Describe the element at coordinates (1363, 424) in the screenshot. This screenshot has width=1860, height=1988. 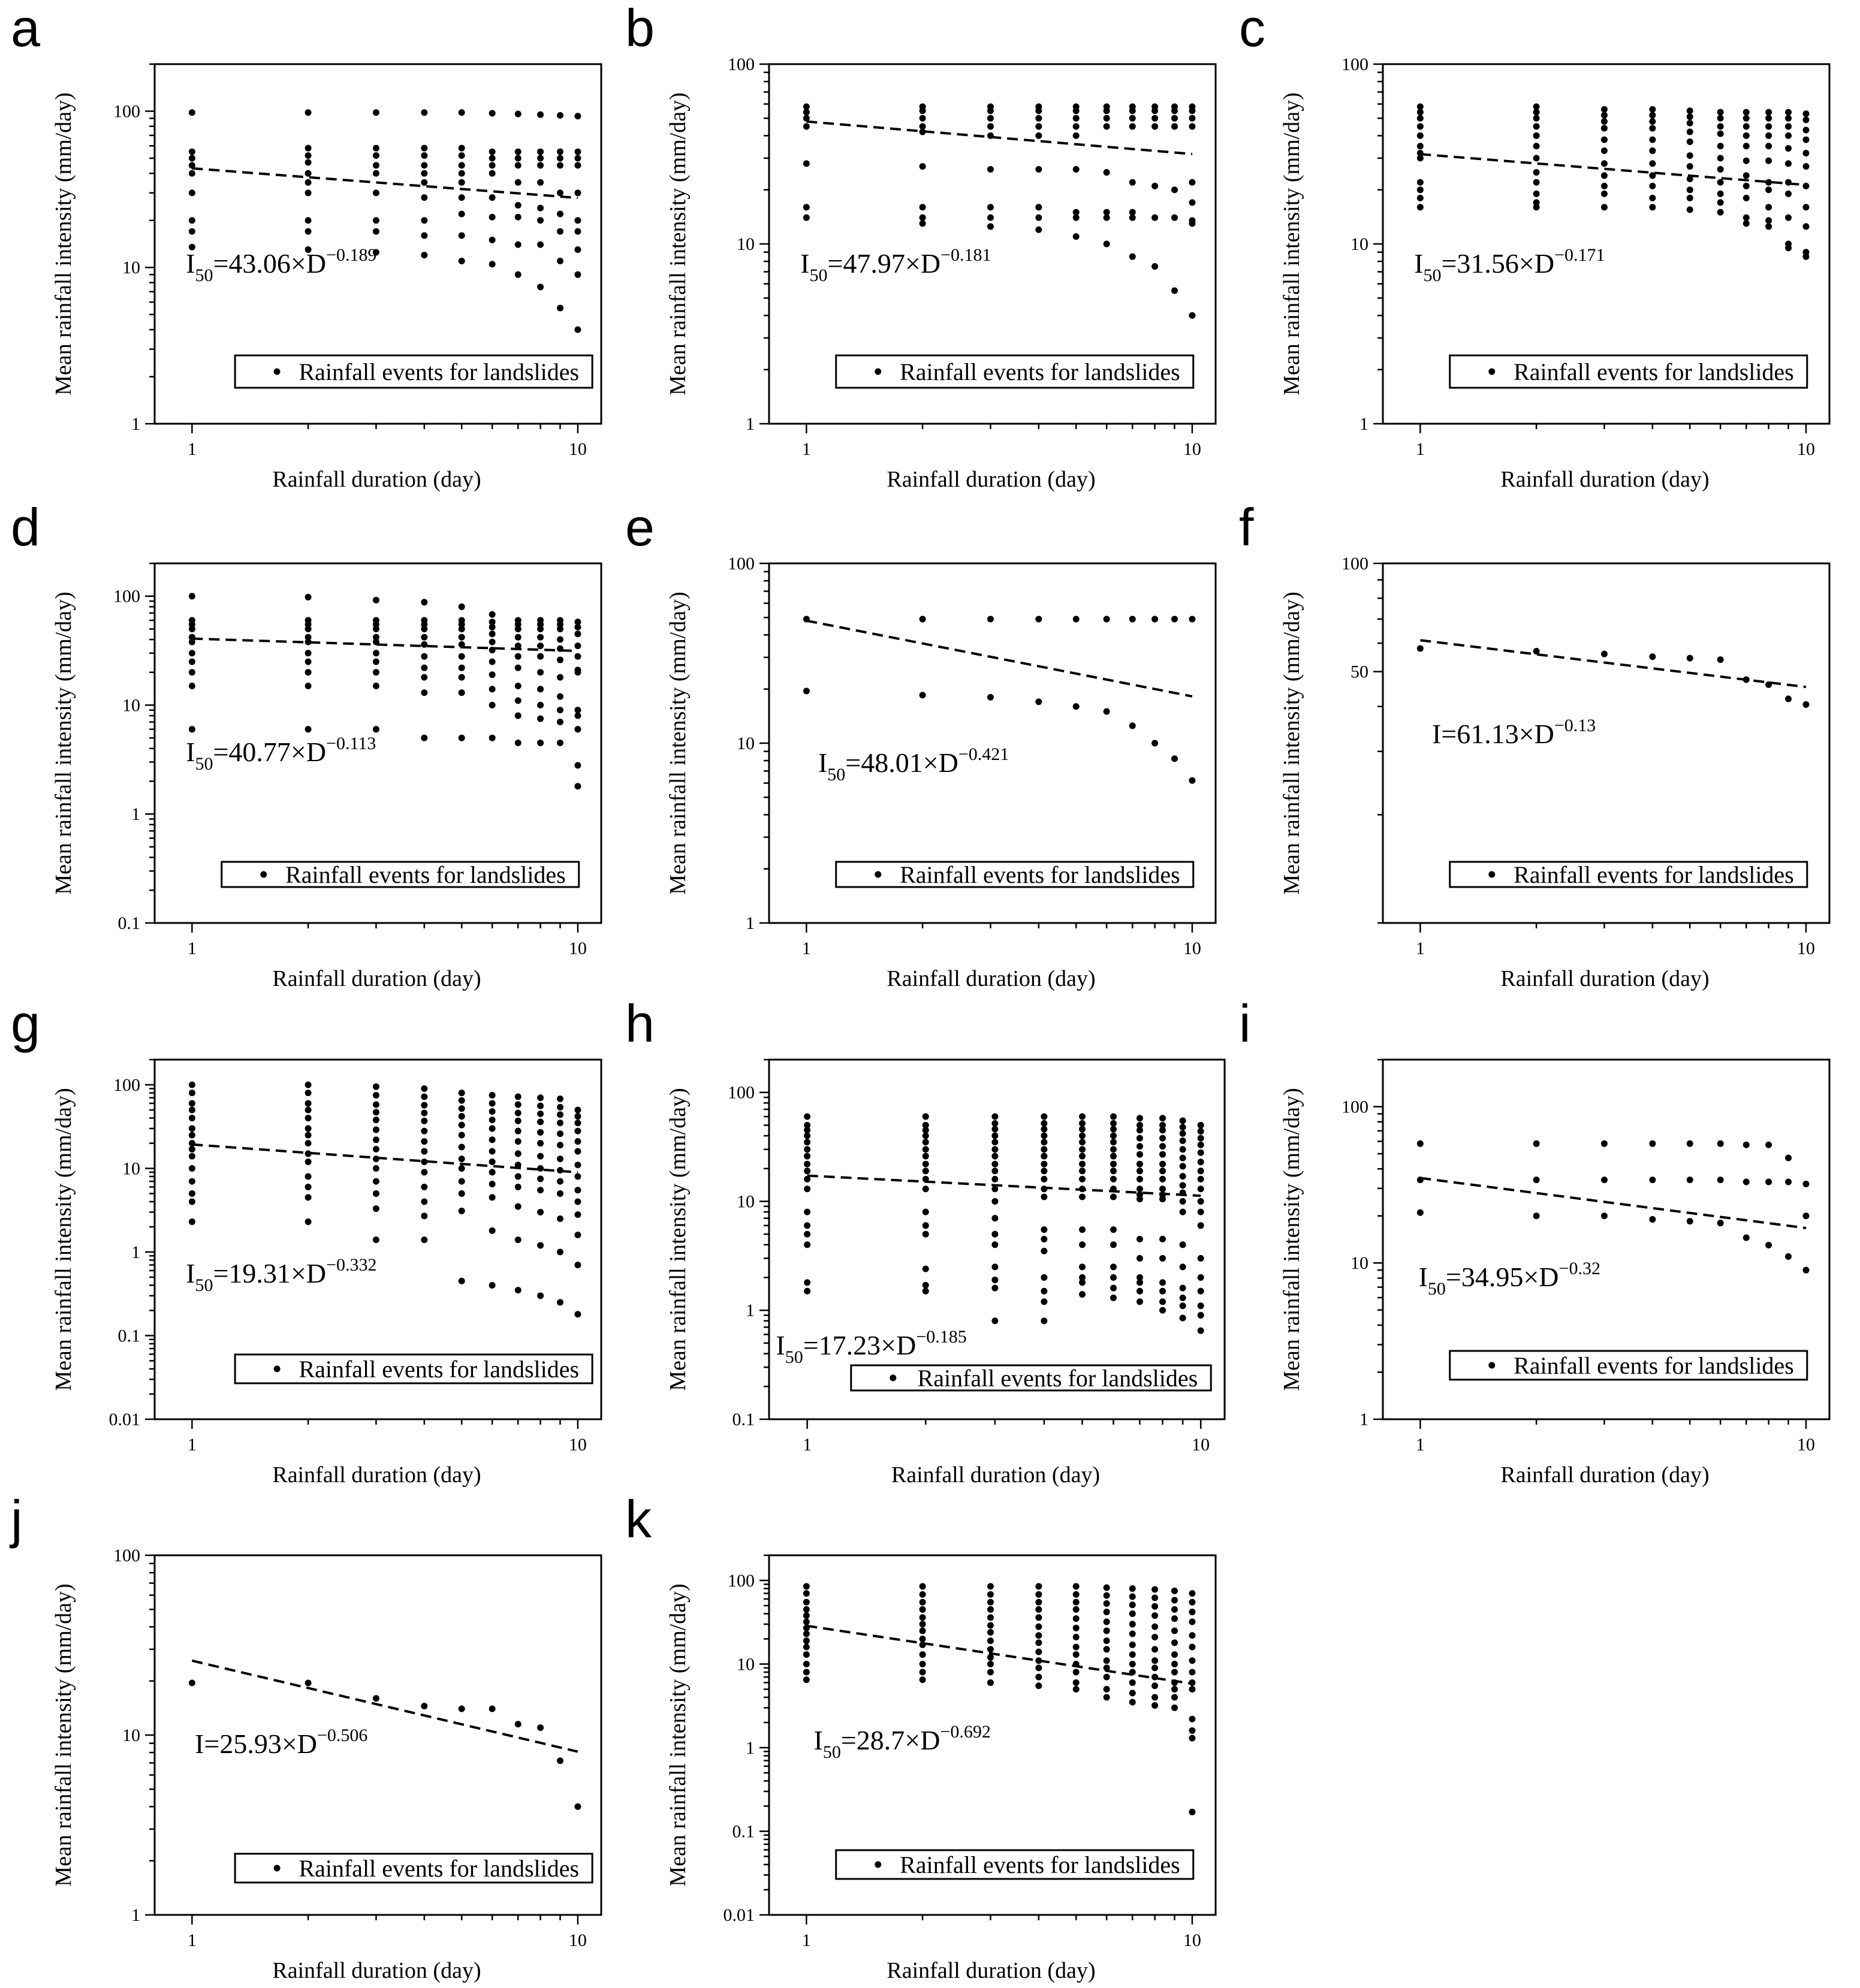
I see `y-tick-label: 1` at that location.